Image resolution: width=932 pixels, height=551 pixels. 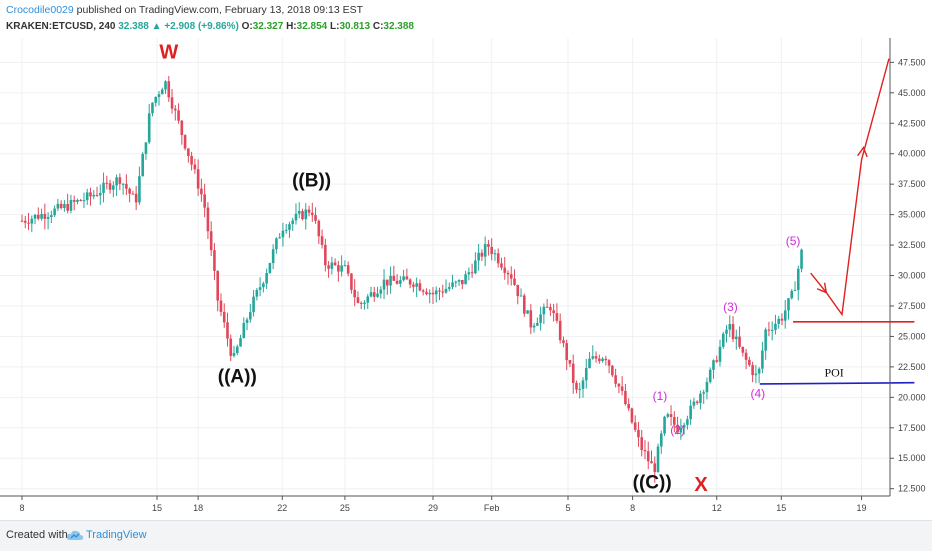 What do you see at coordinates (912, 215) in the screenshot?
I see `y-tick-label: 35.000` at bounding box center [912, 215].